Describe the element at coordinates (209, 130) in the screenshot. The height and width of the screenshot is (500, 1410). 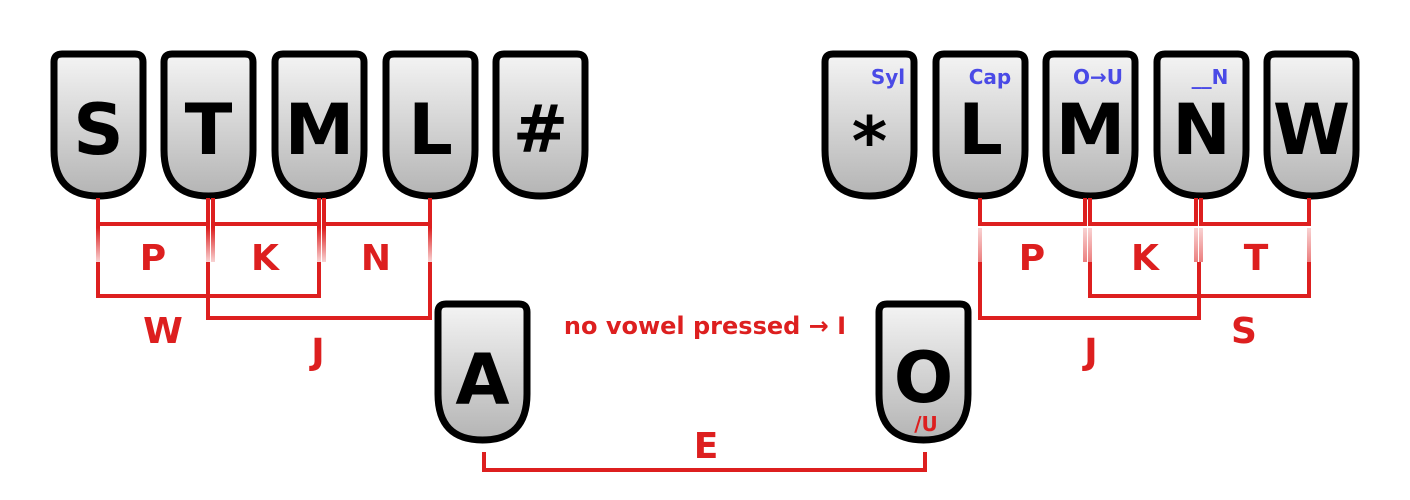
I see `left-key-t-label: T` at that location.